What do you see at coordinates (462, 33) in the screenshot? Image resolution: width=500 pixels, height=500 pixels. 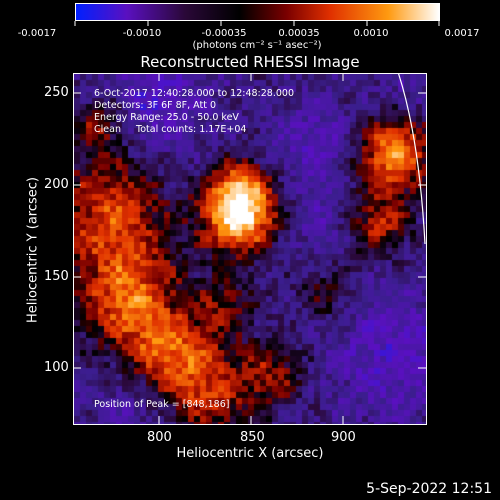 I see `colorbar-tick-label: 0.0017` at bounding box center [462, 33].